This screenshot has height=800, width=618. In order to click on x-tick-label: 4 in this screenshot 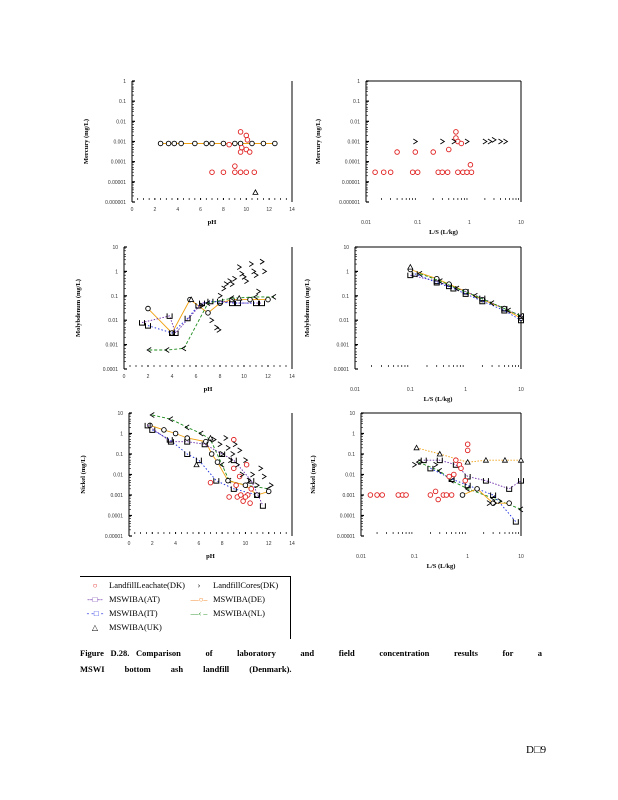, I will do `click(172, 377)`.